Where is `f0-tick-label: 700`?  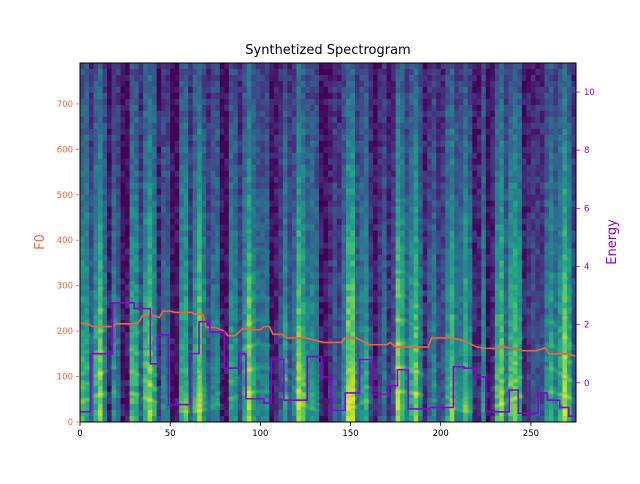
f0-tick-label: 700 is located at coordinates (65, 105).